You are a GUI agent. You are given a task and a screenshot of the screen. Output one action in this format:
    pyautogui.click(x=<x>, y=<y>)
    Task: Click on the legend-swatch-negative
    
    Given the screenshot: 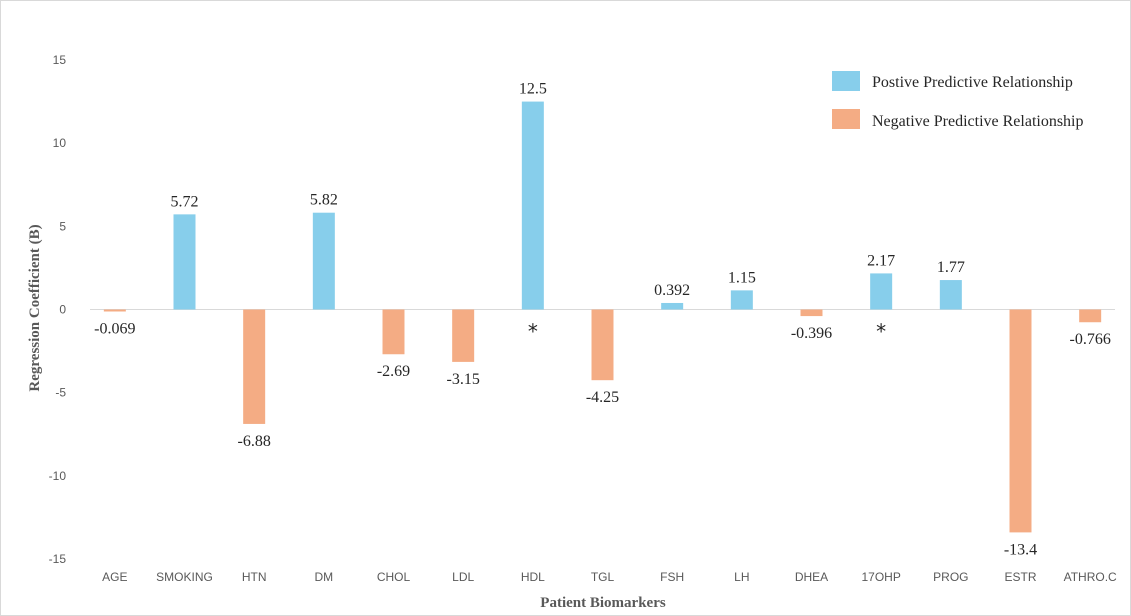 What is the action you would take?
    pyautogui.click(x=846, y=119)
    